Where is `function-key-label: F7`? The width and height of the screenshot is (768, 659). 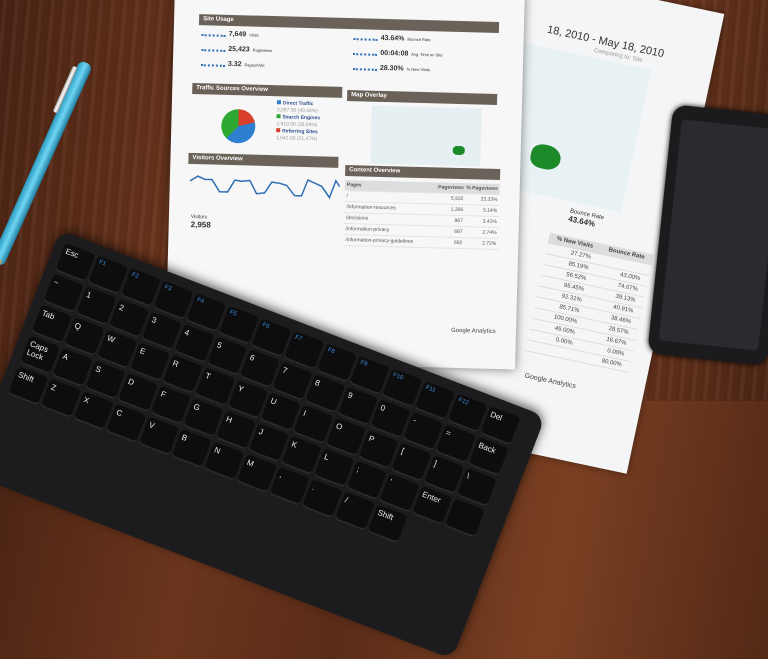
function-key-label: F7 is located at coordinates (298, 338).